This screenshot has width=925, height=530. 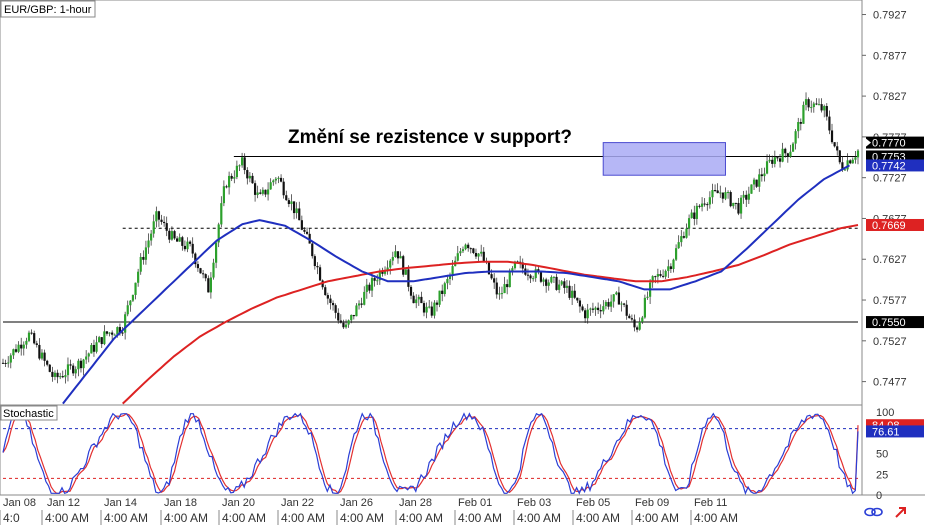 What do you see at coordinates (873, 512) in the screenshot?
I see `link-icon` at bounding box center [873, 512].